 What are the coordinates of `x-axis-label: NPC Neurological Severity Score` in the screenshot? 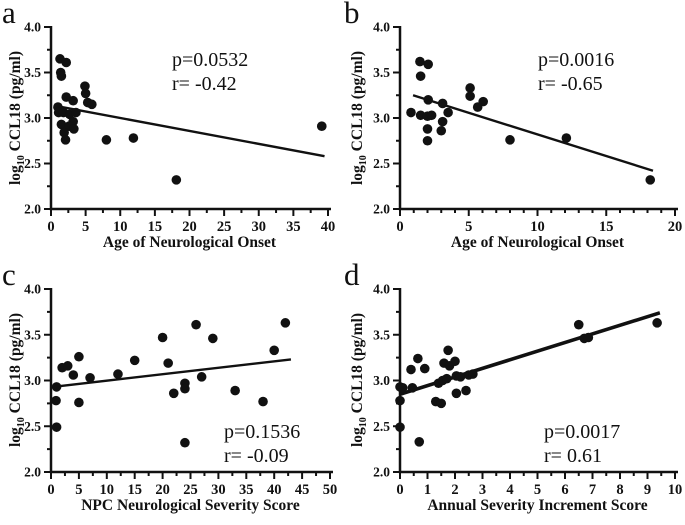 It's located at (190, 505).